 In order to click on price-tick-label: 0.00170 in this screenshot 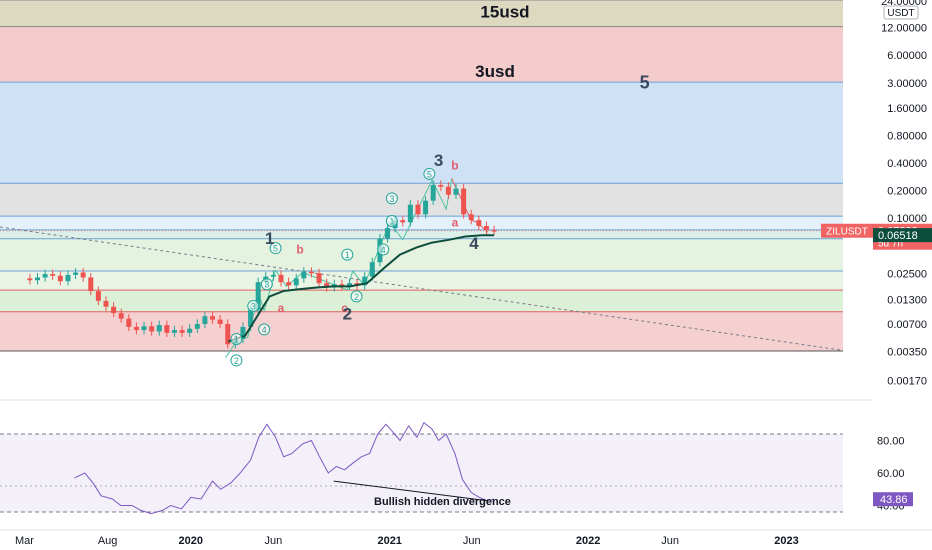, I will do `click(907, 381)`.